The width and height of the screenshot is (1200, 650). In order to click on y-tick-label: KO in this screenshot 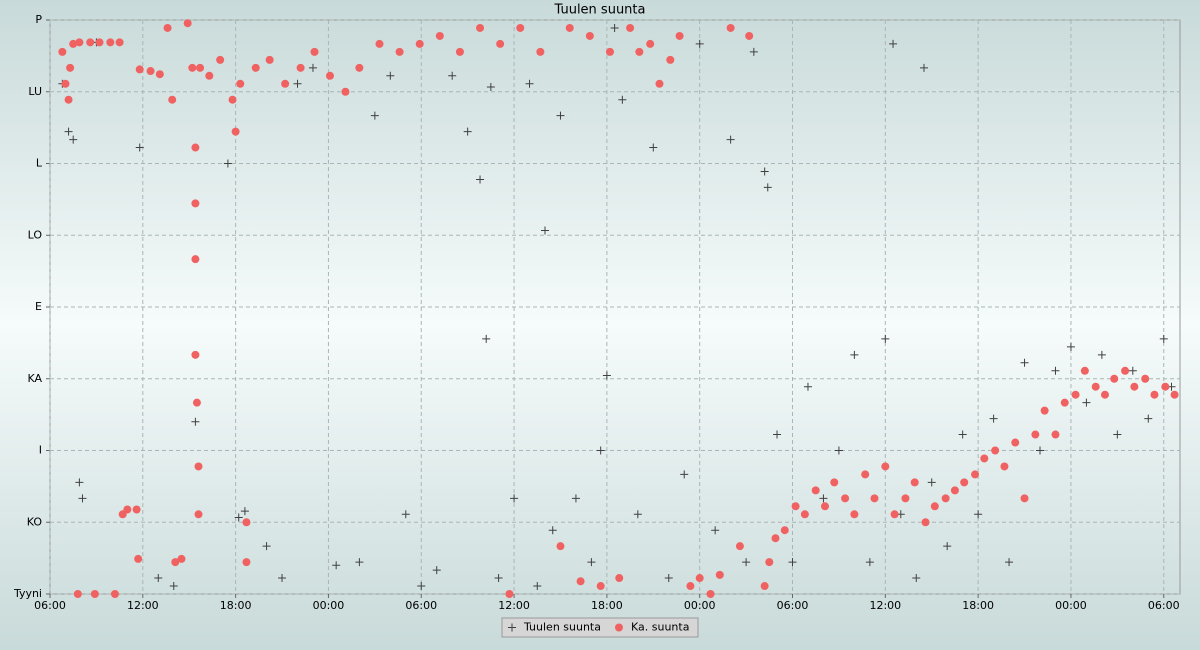, I will do `click(35, 521)`.